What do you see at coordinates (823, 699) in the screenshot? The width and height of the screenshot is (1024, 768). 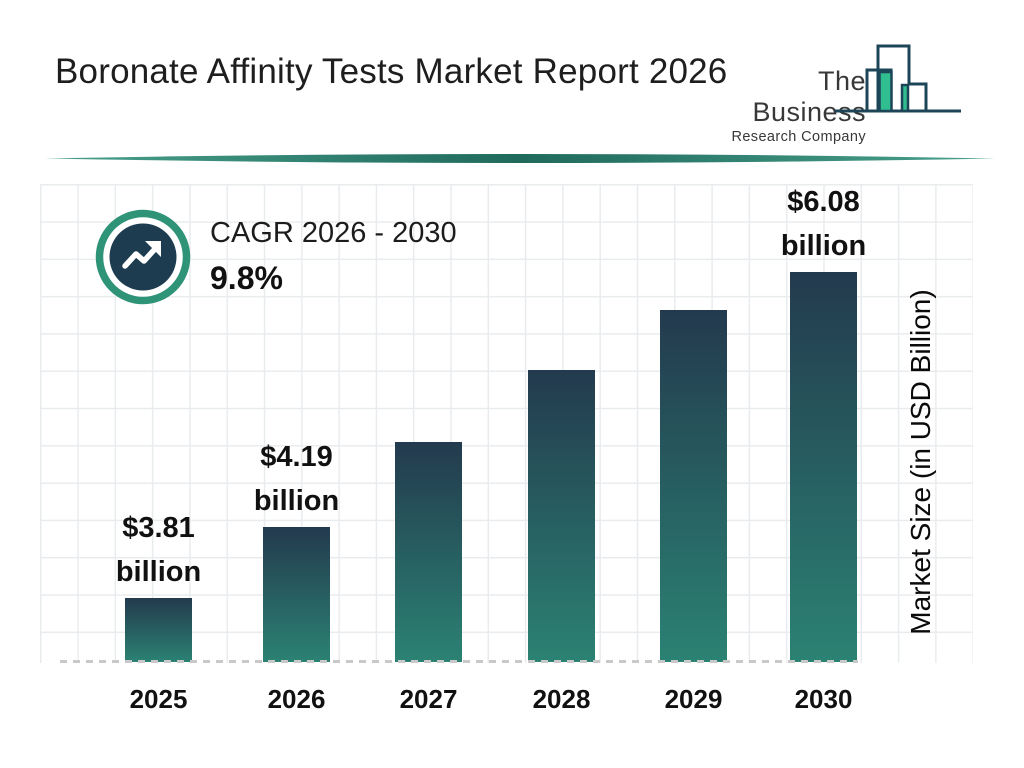 I see `x-tick-2030: 2030` at bounding box center [823, 699].